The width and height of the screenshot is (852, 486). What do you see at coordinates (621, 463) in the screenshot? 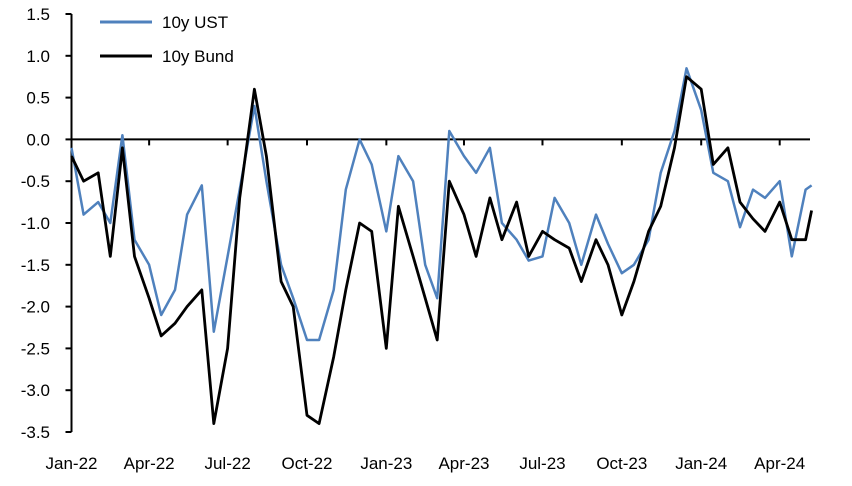
I see `x-tick-label: Oct-23` at bounding box center [621, 463].